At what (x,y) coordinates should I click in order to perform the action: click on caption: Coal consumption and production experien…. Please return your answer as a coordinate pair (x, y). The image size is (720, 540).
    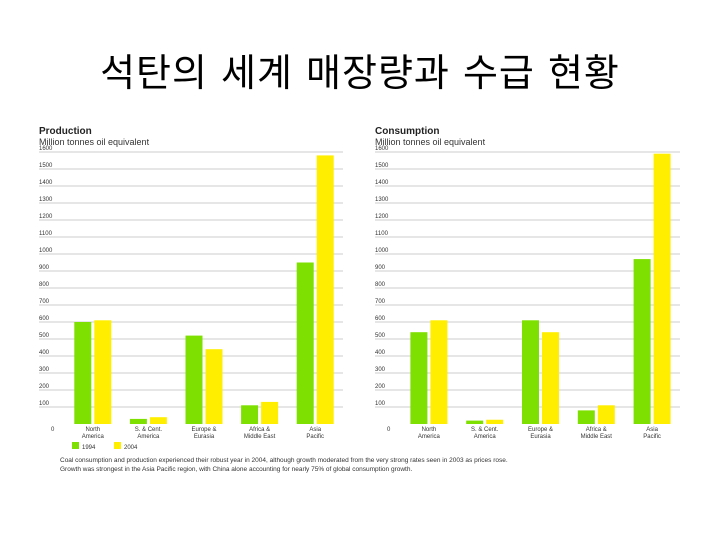
    Looking at the image, I should click on (360, 465).